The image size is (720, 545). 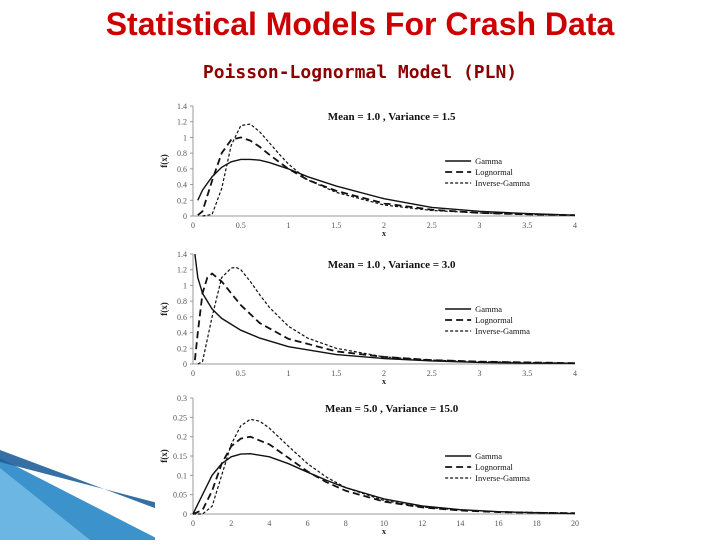 What do you see at coordinates (422, 523) in the screenshot?
I see `x-tick-label: 12` at bounding box center [422, 523].